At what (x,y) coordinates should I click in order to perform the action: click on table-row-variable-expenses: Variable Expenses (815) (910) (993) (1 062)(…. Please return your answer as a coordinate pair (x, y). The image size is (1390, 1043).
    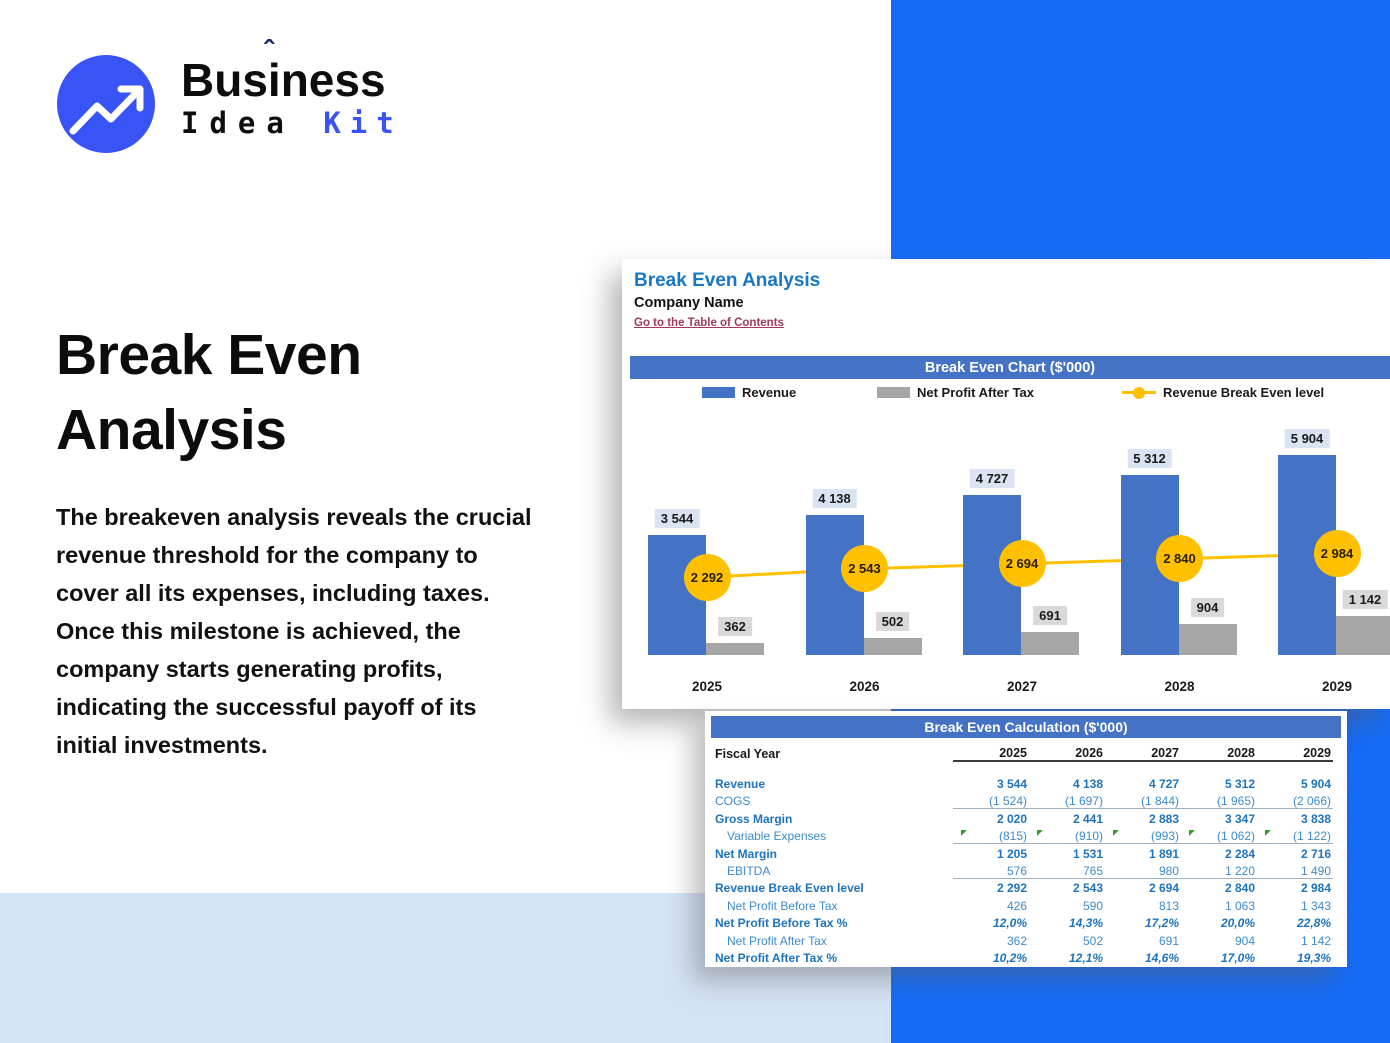
    Looking at the image, I should click on (1025, 836).